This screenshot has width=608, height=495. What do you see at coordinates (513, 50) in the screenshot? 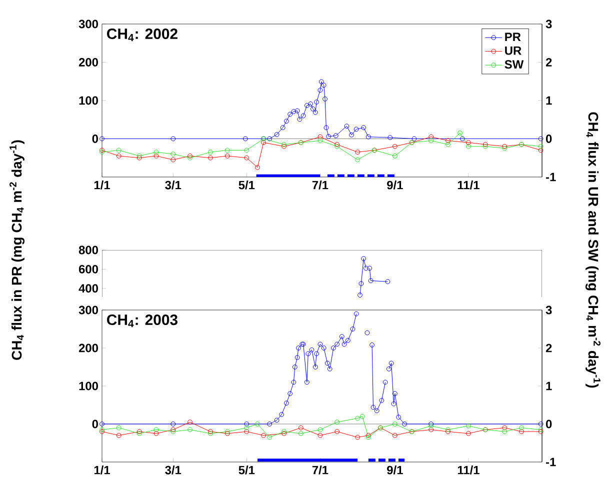
I see `legend-label: UR` at bounding box center [513, 50].